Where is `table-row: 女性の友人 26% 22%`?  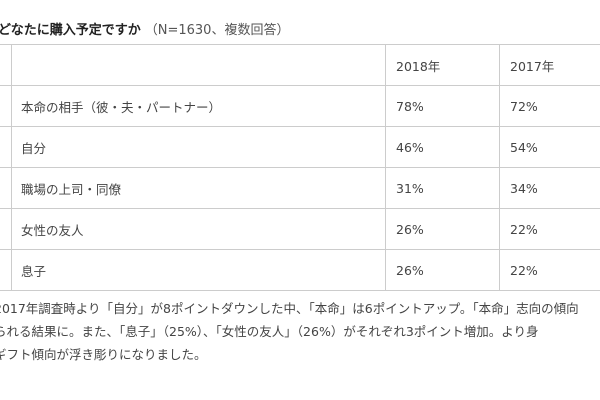 table-row: 女性の友人 26% 22% is located at coordinates (300, 229).